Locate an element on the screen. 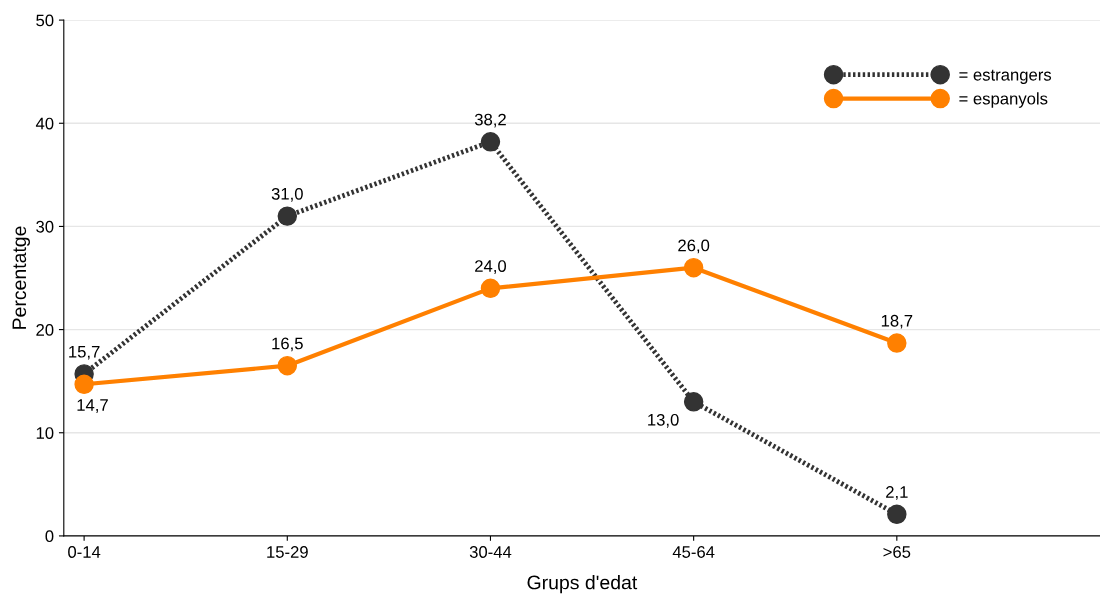 The height and width of the screenshot is (609, 1100). y-tick-label: 40 is located at coordinates (44, 123).